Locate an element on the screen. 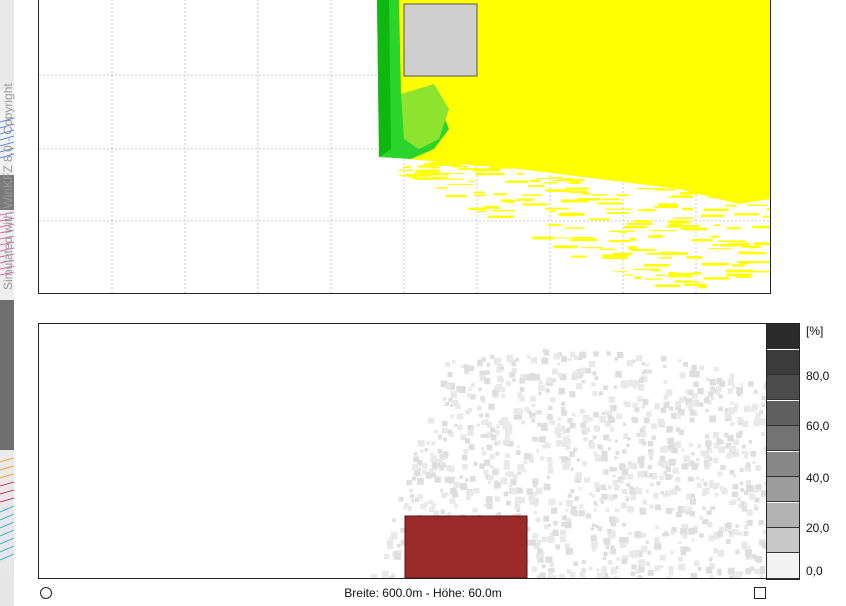 The image size is (846, 606). legend-tick-0: 0,0 is located at coordinates (814, 571).